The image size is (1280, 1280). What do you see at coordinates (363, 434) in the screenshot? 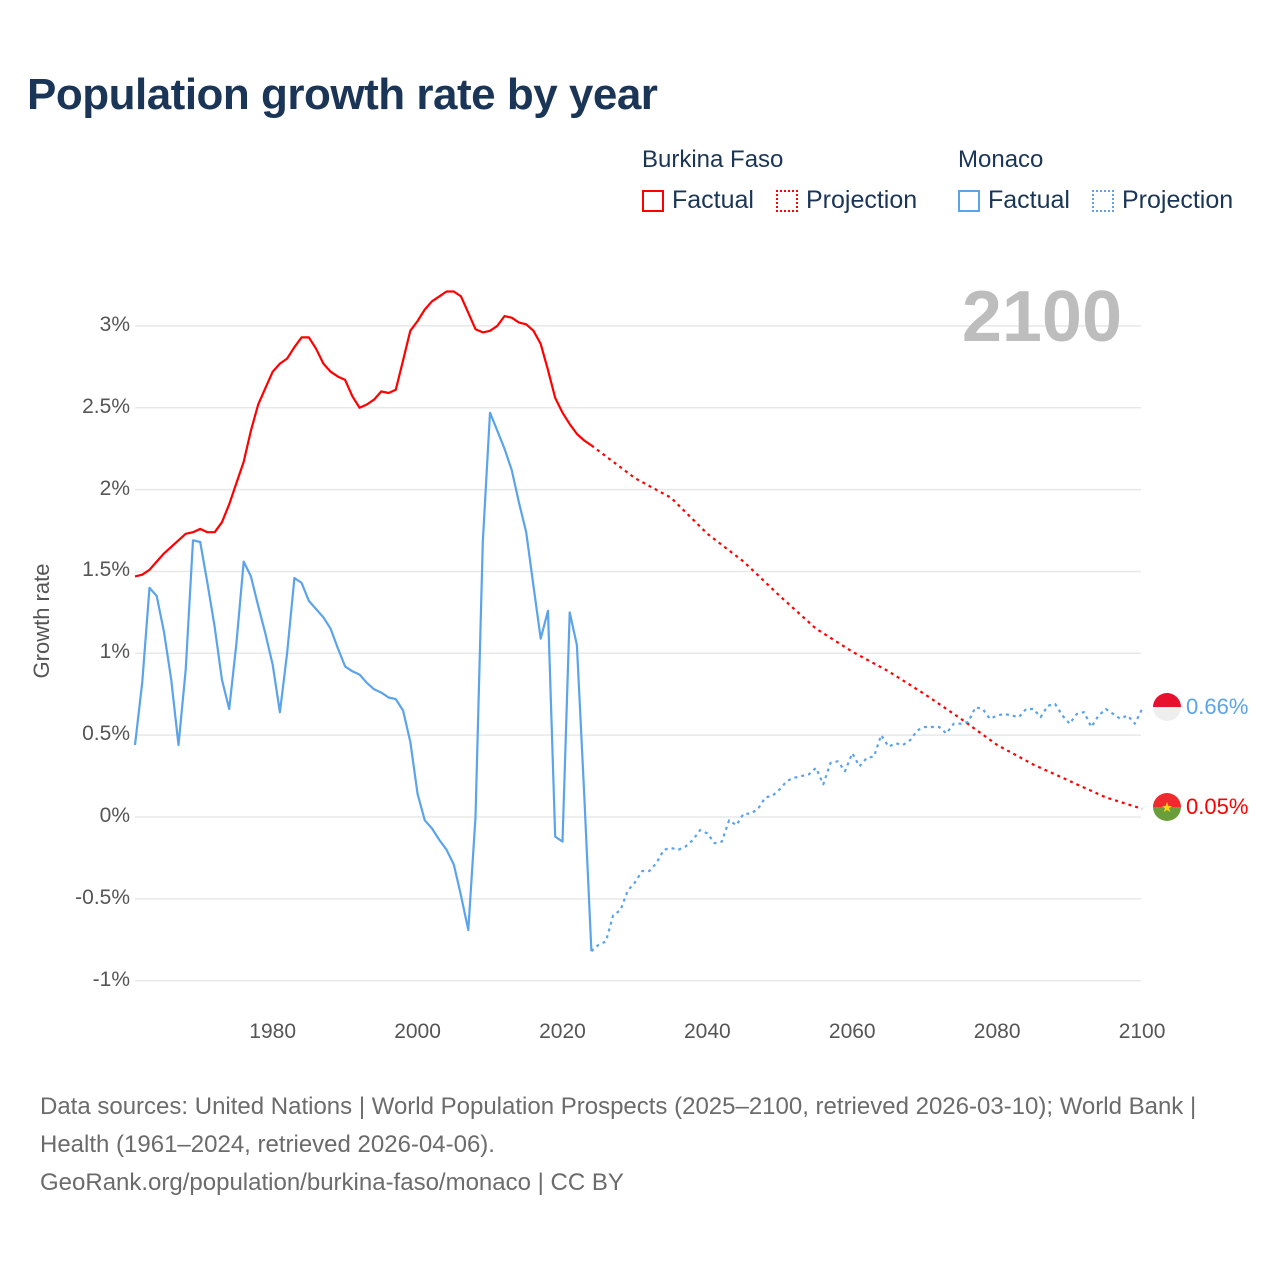
I see `series-burkina-faso-factual` at bounding box center [363, 434].